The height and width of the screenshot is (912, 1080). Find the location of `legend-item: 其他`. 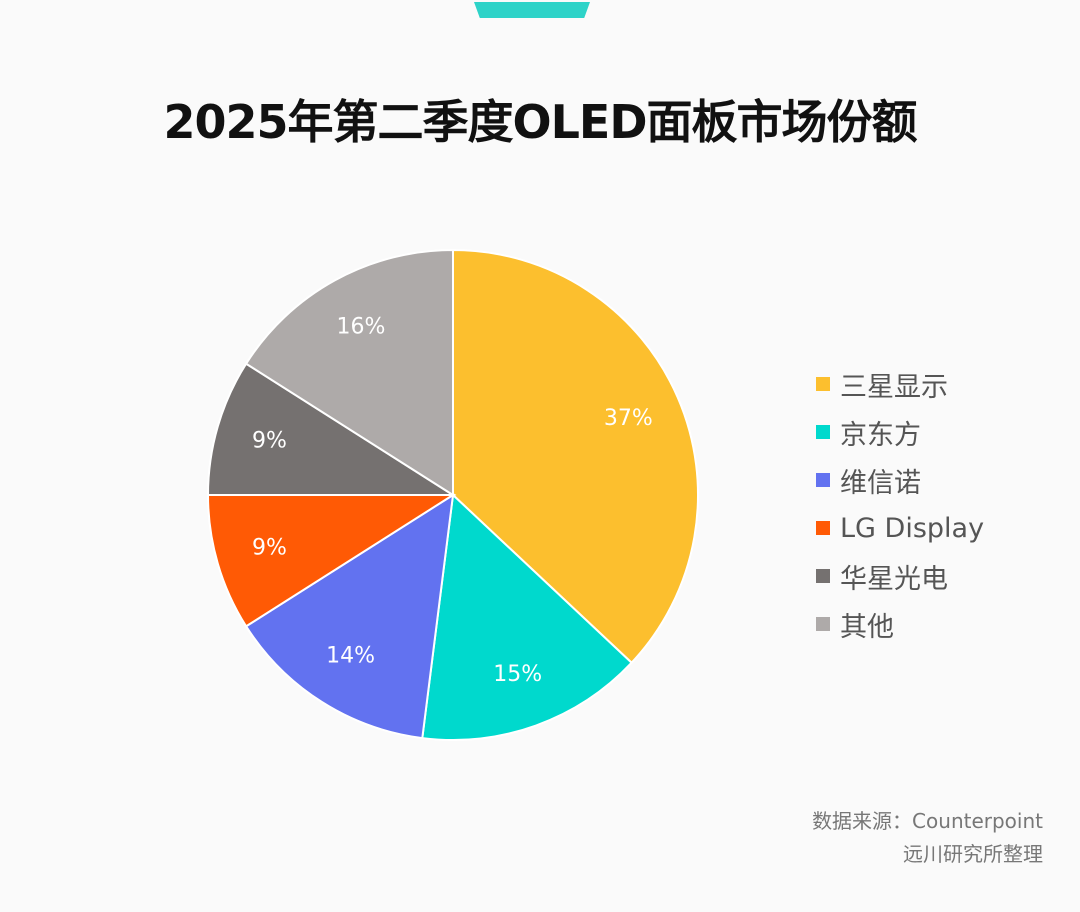

legend-item: 其他 is located at coordinates (900, 624).